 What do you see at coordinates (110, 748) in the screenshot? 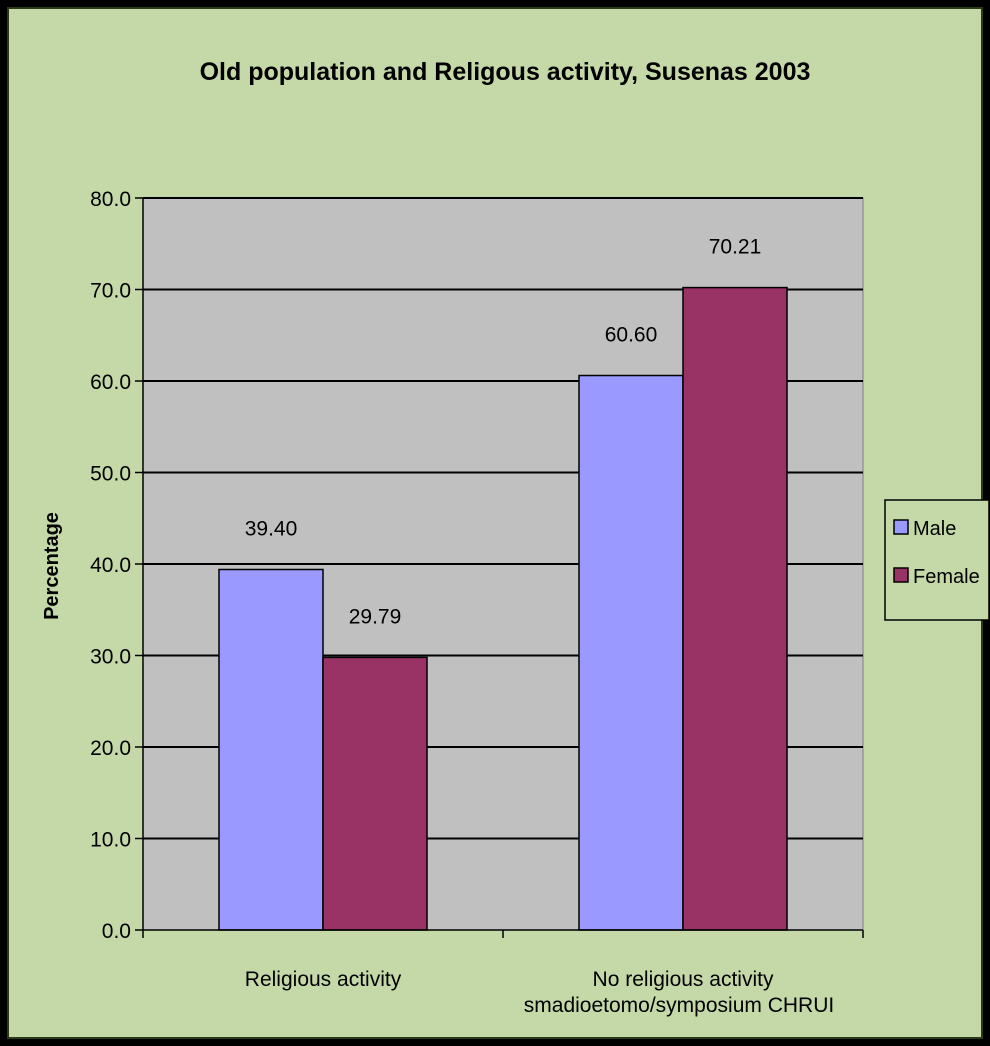
I see `y-tick-label: 20.0` at bounding box center [110, 748].